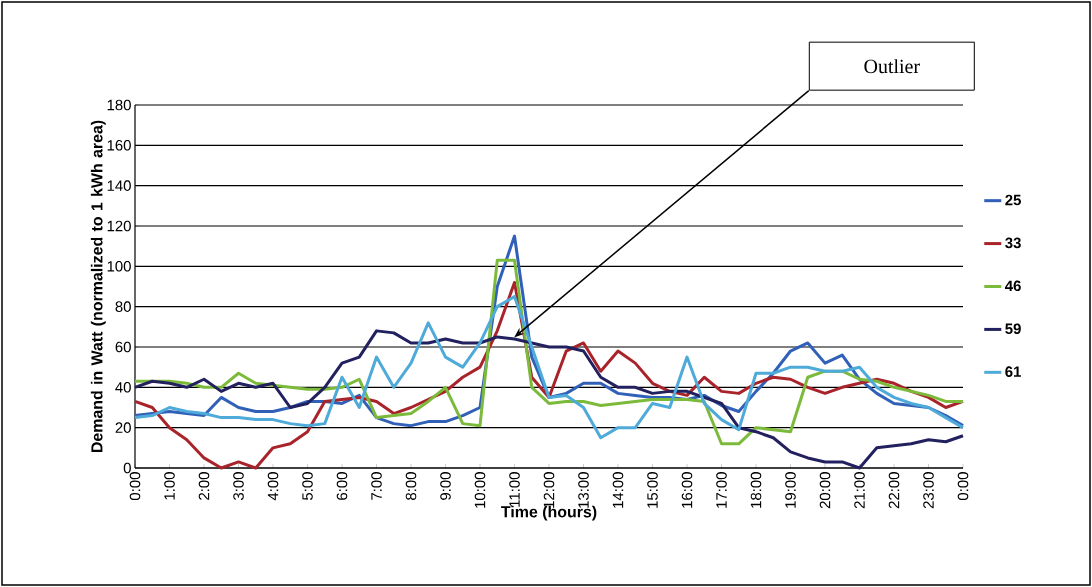 This screenshot has width=1092, height=587. Describe the element at coordinates (123, 306) in the screenshot. I see `y-tick-label: 80` at that location.